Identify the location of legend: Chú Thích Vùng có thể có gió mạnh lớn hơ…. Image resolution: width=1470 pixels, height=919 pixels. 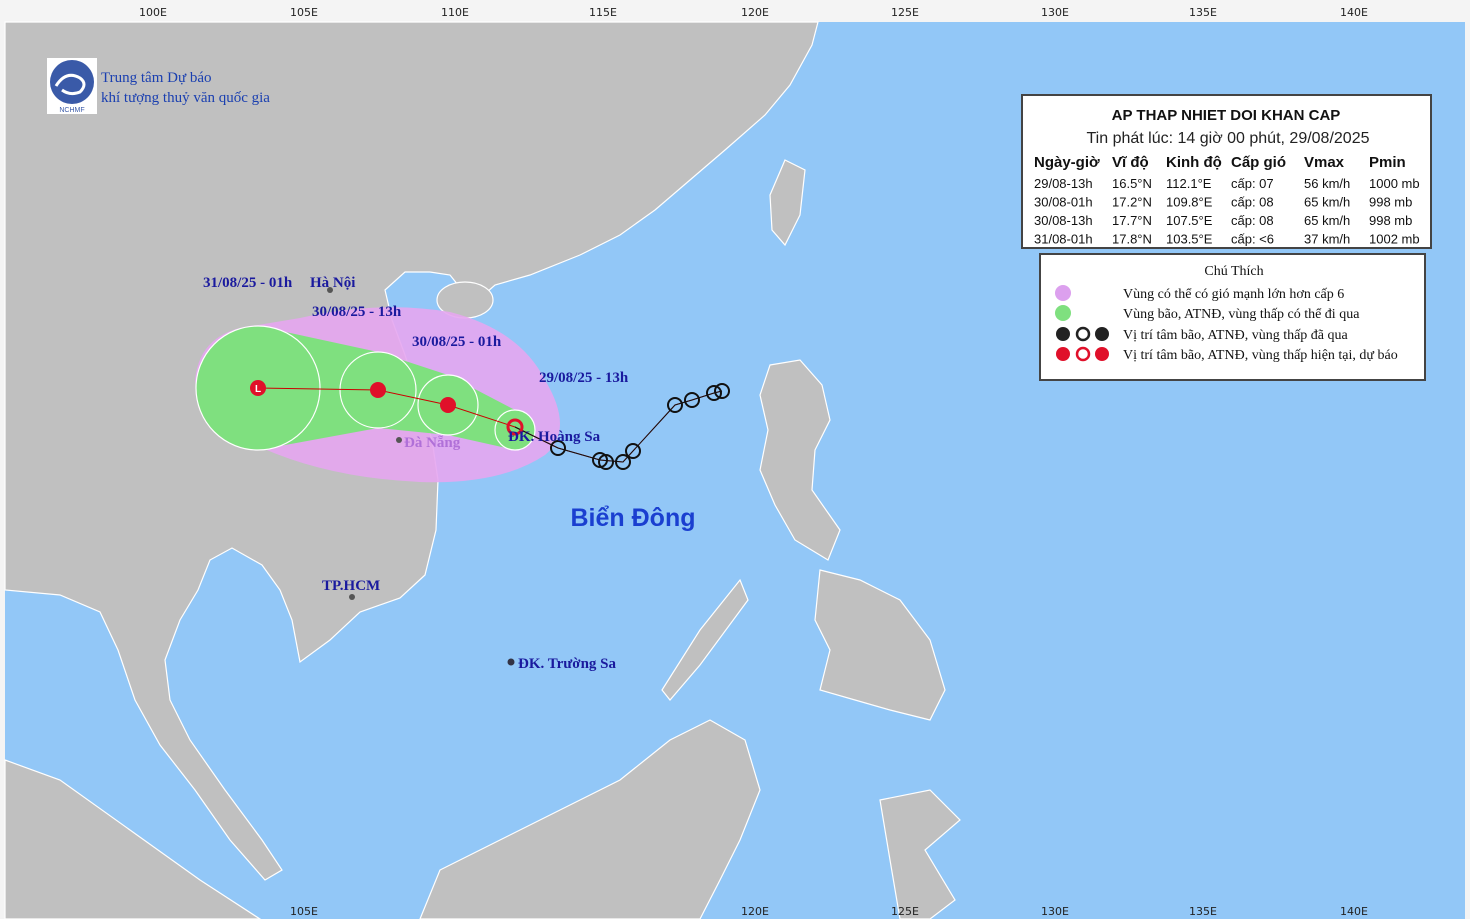
(1232, 317).